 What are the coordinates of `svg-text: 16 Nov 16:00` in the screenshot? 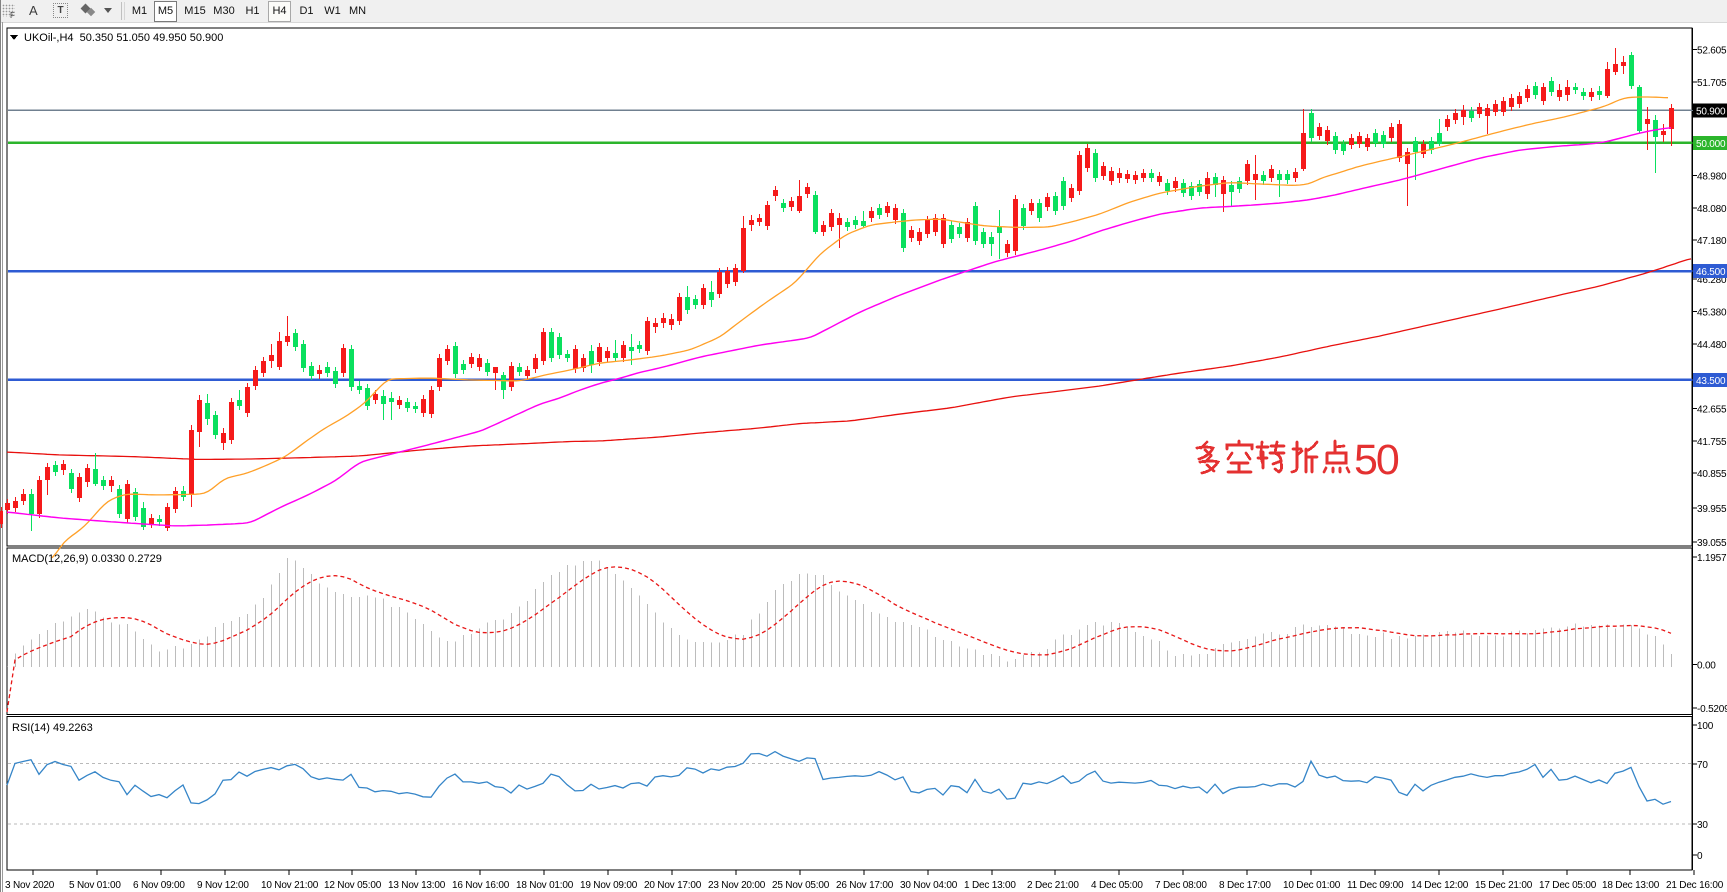 It's located at (481, 885).